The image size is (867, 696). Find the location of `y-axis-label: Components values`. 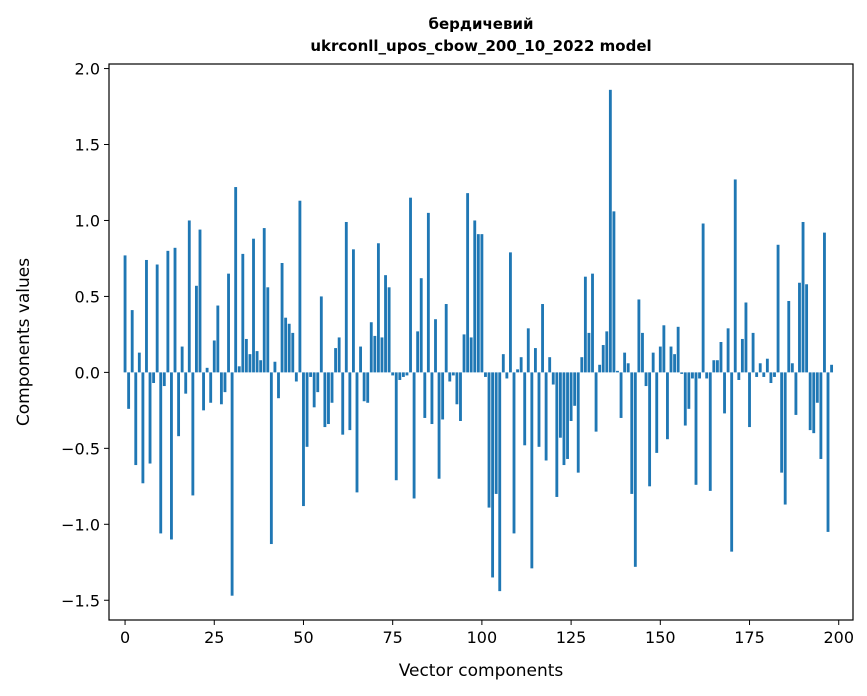

y-axis-label: Components values is located at coordinates (24, 342).